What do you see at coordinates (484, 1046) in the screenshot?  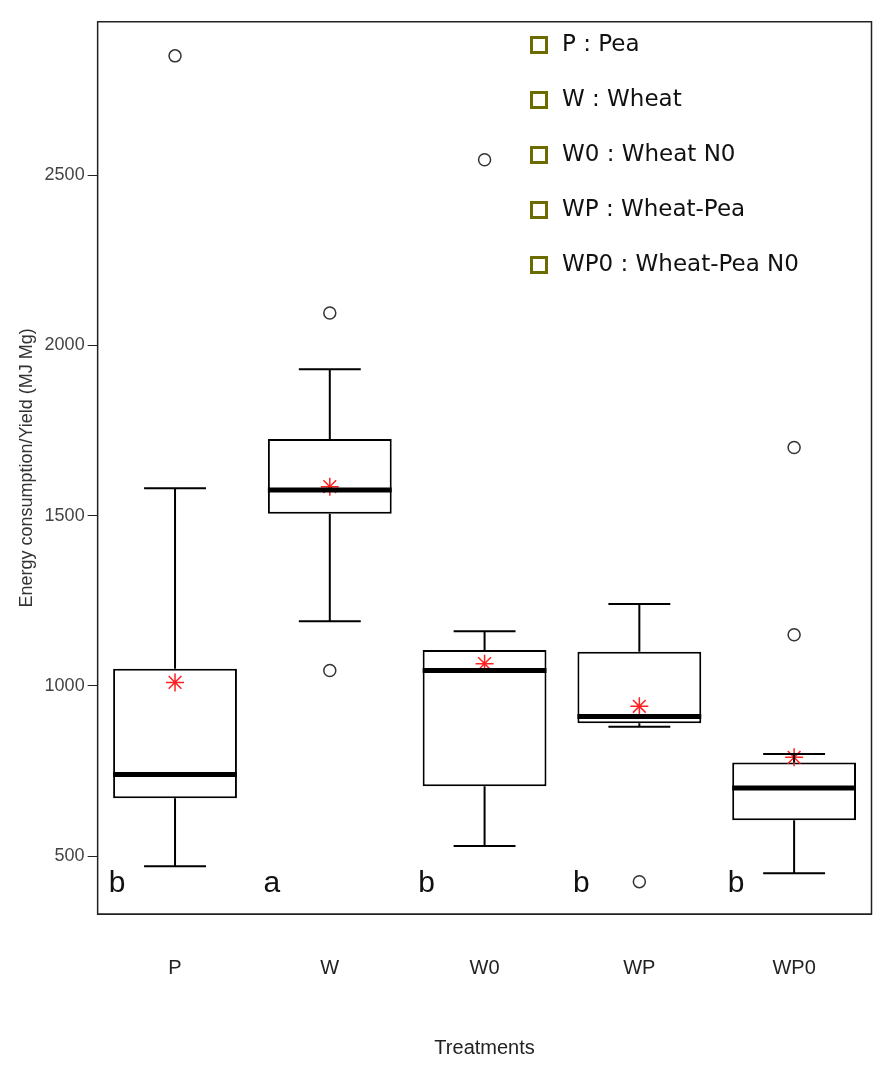 I see `x-axis-title: Treatments` at bounding box center [484, 1046].